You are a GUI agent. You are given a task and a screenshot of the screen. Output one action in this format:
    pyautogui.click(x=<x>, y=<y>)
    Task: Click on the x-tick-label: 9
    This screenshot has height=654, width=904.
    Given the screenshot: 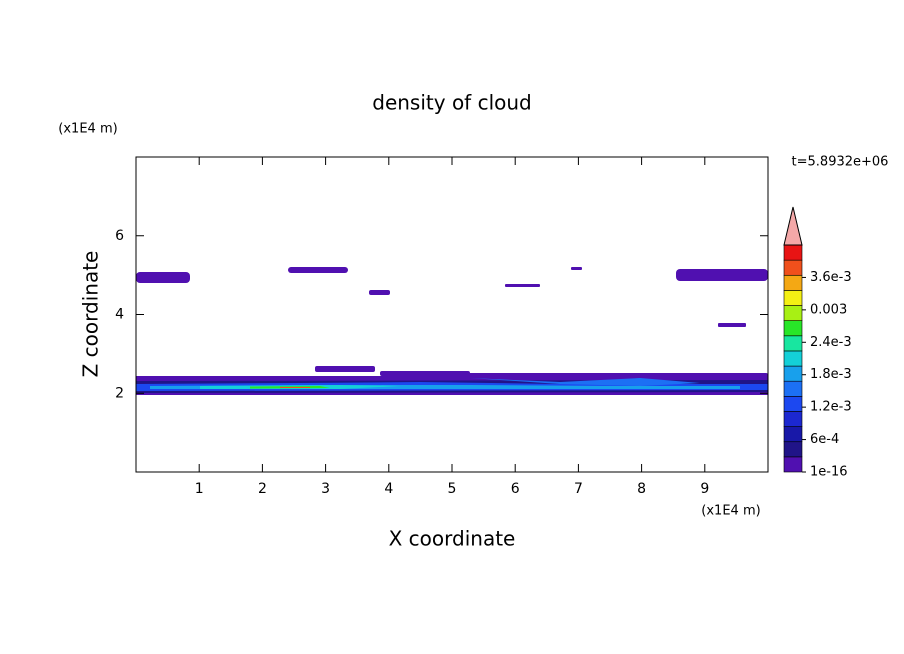 What is the action you would take?
    pyautogui.click(x=704, y=489)
    